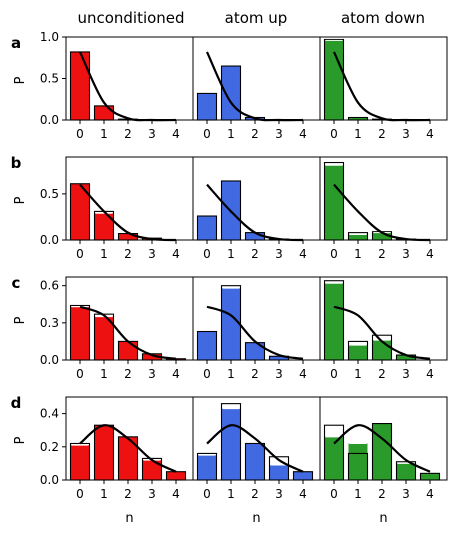  Describe the element at coordinates (152, 470) in the screenshot. I see `bar-unconditioned-n3` at that location.